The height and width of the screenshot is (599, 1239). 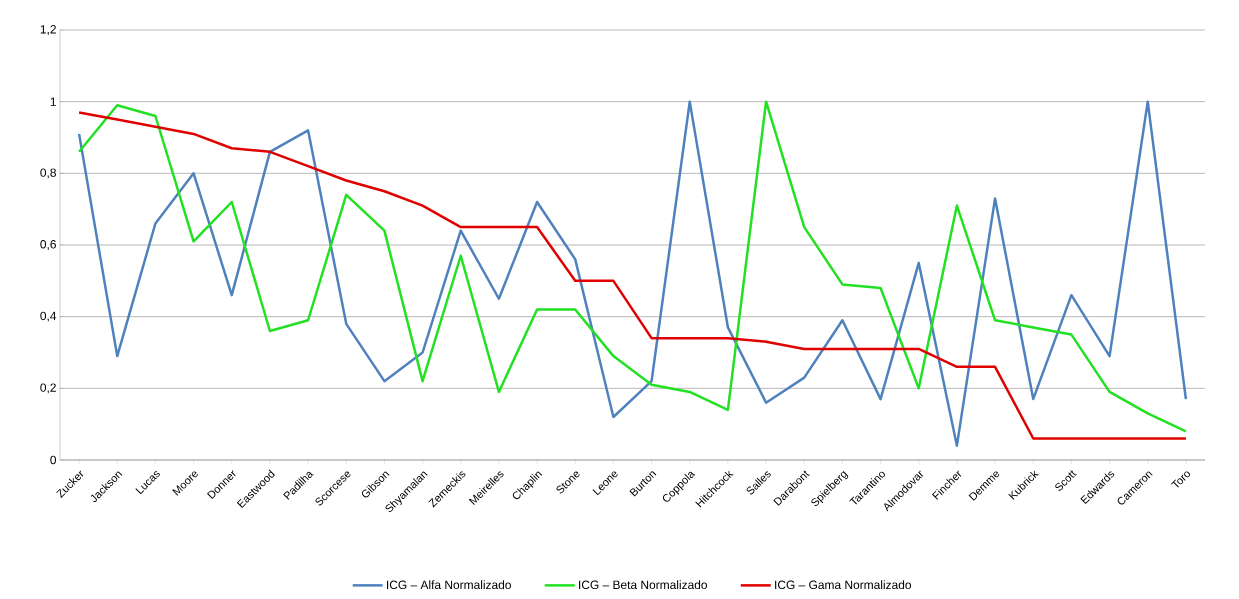 What do you see at coordinates (643, 585) in the screenshot?
I see `legend-label: ICG – Beta Normalizado` at bounding box center [643, 585].